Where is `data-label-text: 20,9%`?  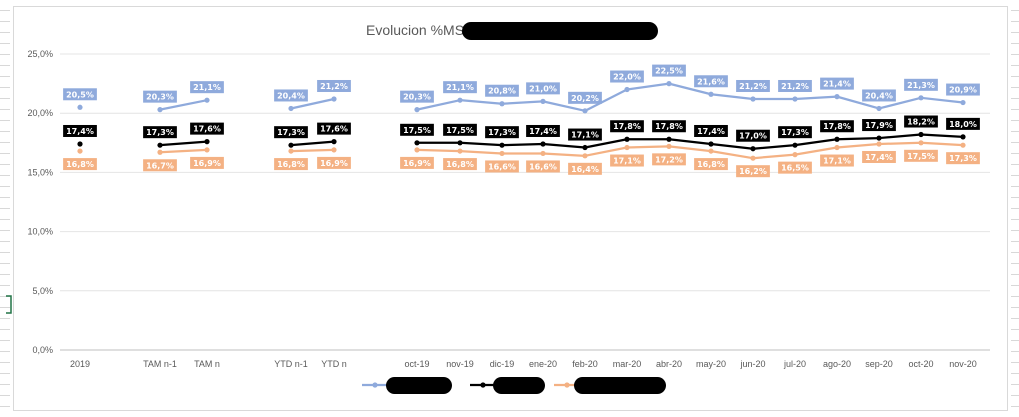
data-label-text: 20,9% is located at coordinates (963, 90).